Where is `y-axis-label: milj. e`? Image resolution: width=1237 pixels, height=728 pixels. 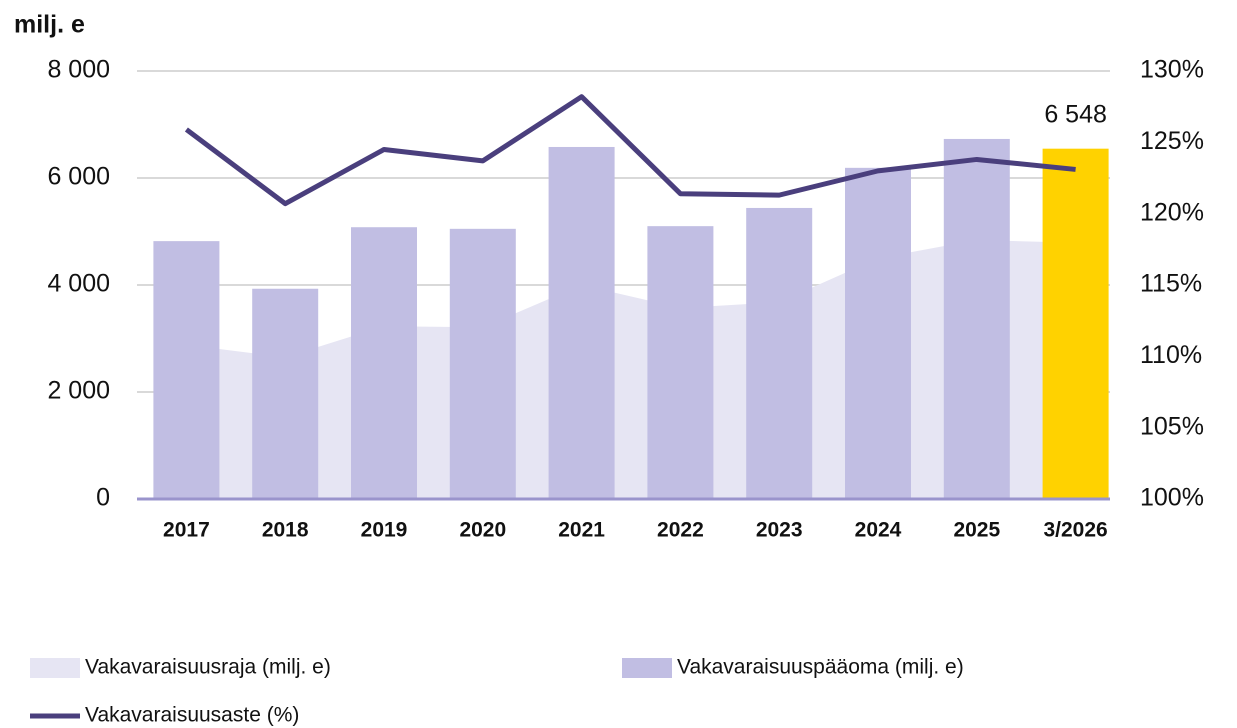
y-axis-label: milj. e is located at coordinates (49, 25).